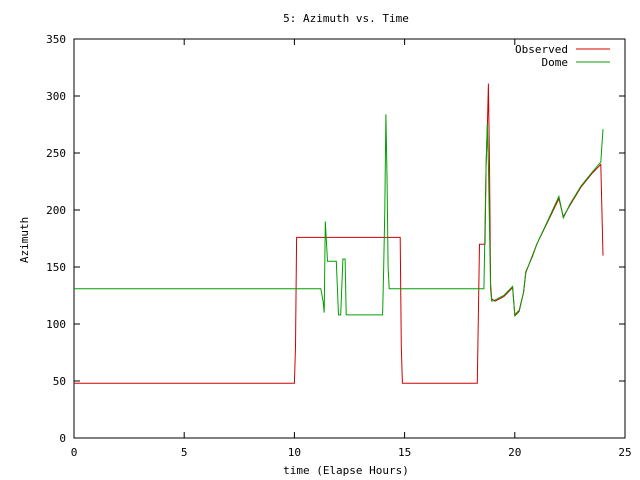 The height and width of the screenshot is (480, 640). I want to click on y-tick-label: 50, so click(59, 381).